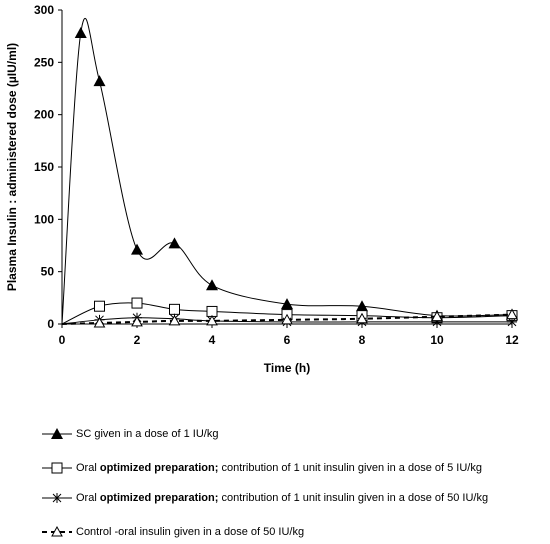  I want to click on x-tick-label: 4, so click(212, 340).